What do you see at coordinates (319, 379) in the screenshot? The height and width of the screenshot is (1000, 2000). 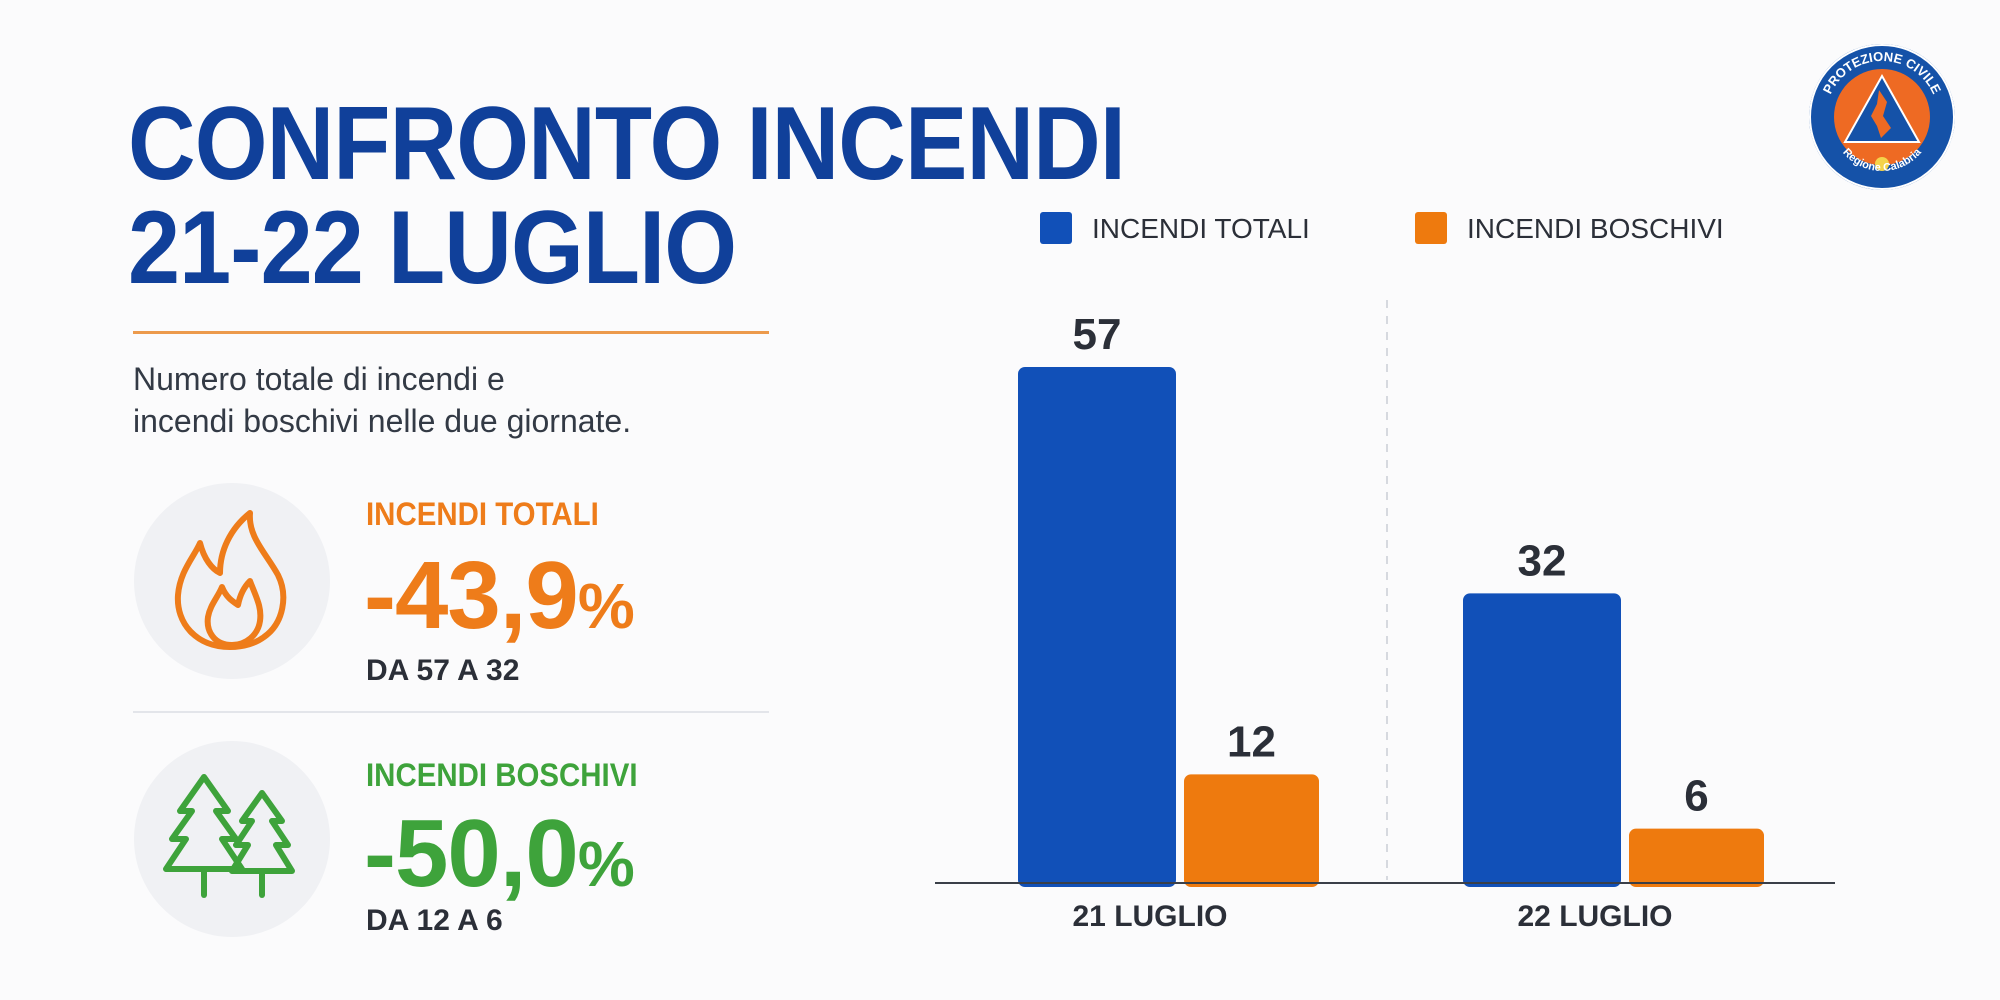 I see `subtitle-line-1: Numero totale di incendi e` at bounding box center [319, 379].